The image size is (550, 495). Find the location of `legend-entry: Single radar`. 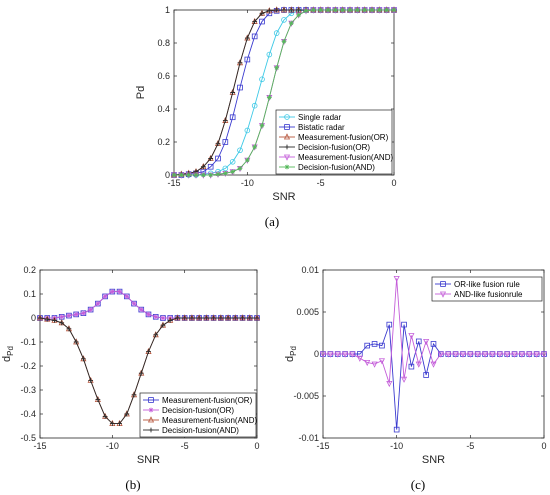

legend-entry: Single radar is located at coordinates (319, 117).